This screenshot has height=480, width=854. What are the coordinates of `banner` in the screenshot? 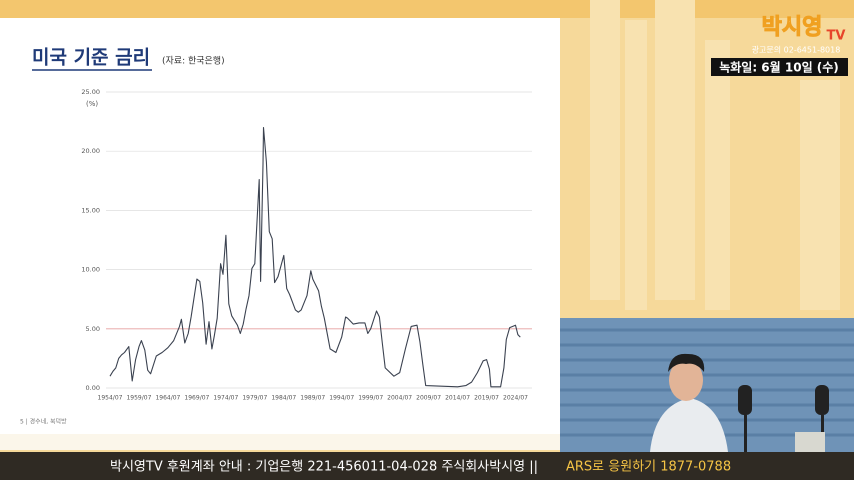 It's located at (427, 466).